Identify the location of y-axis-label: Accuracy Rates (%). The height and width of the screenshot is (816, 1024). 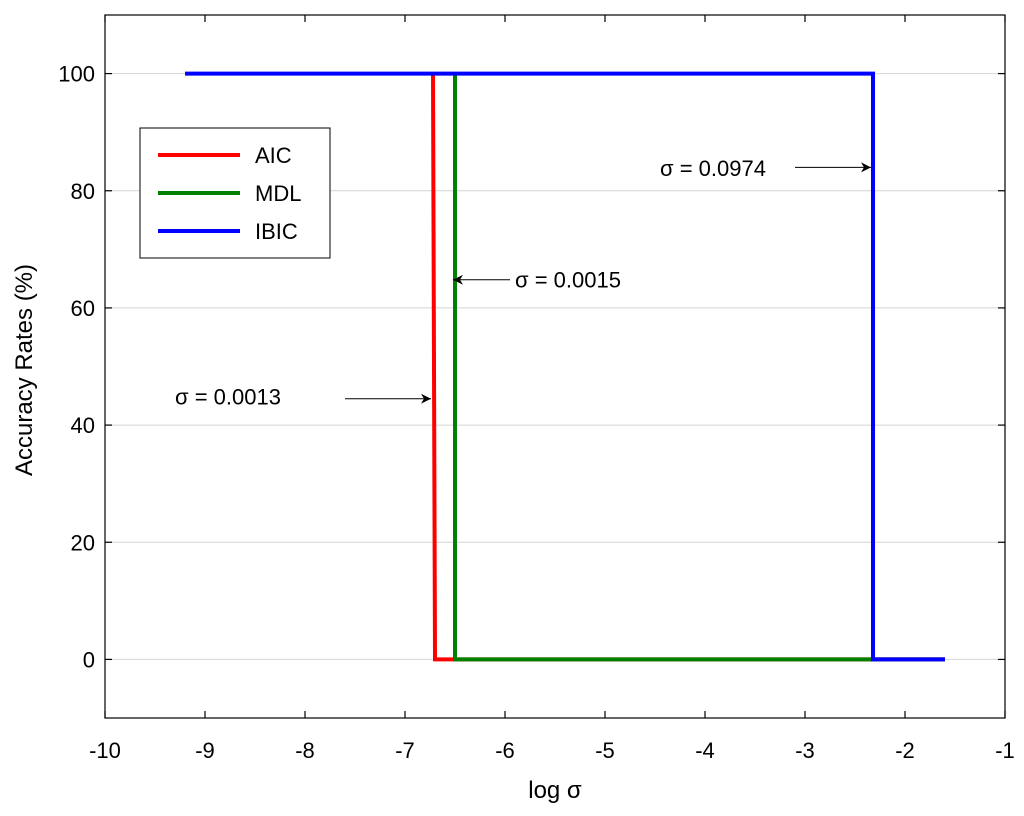
(24, 370).